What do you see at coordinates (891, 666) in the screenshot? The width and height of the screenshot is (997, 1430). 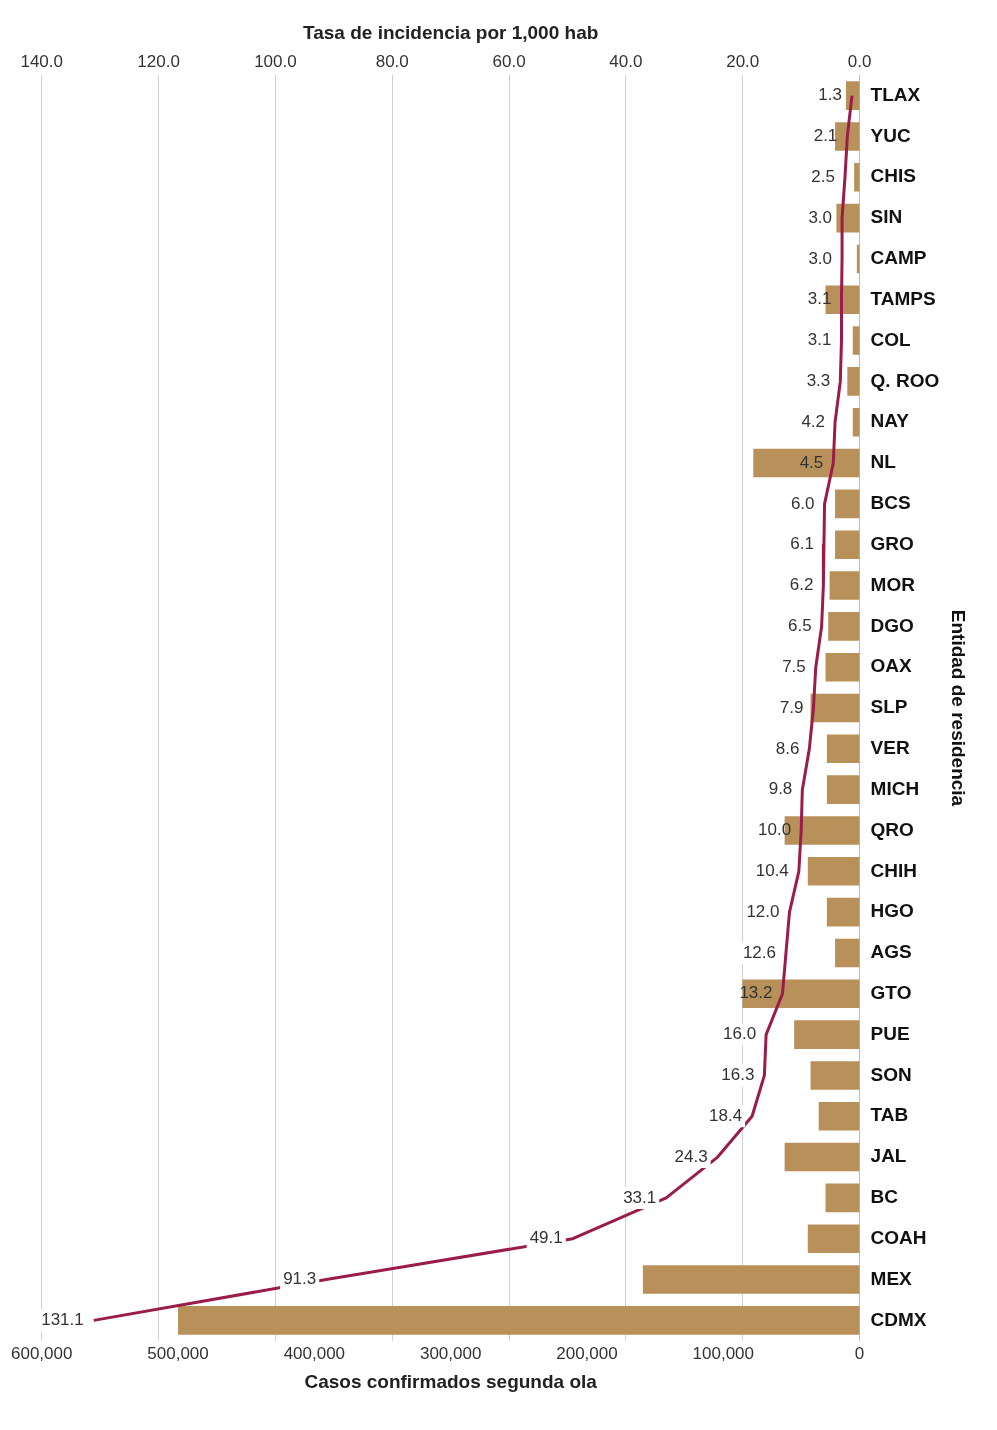 I see `y-tick-label: OAX` at bounding box center [891, 666].